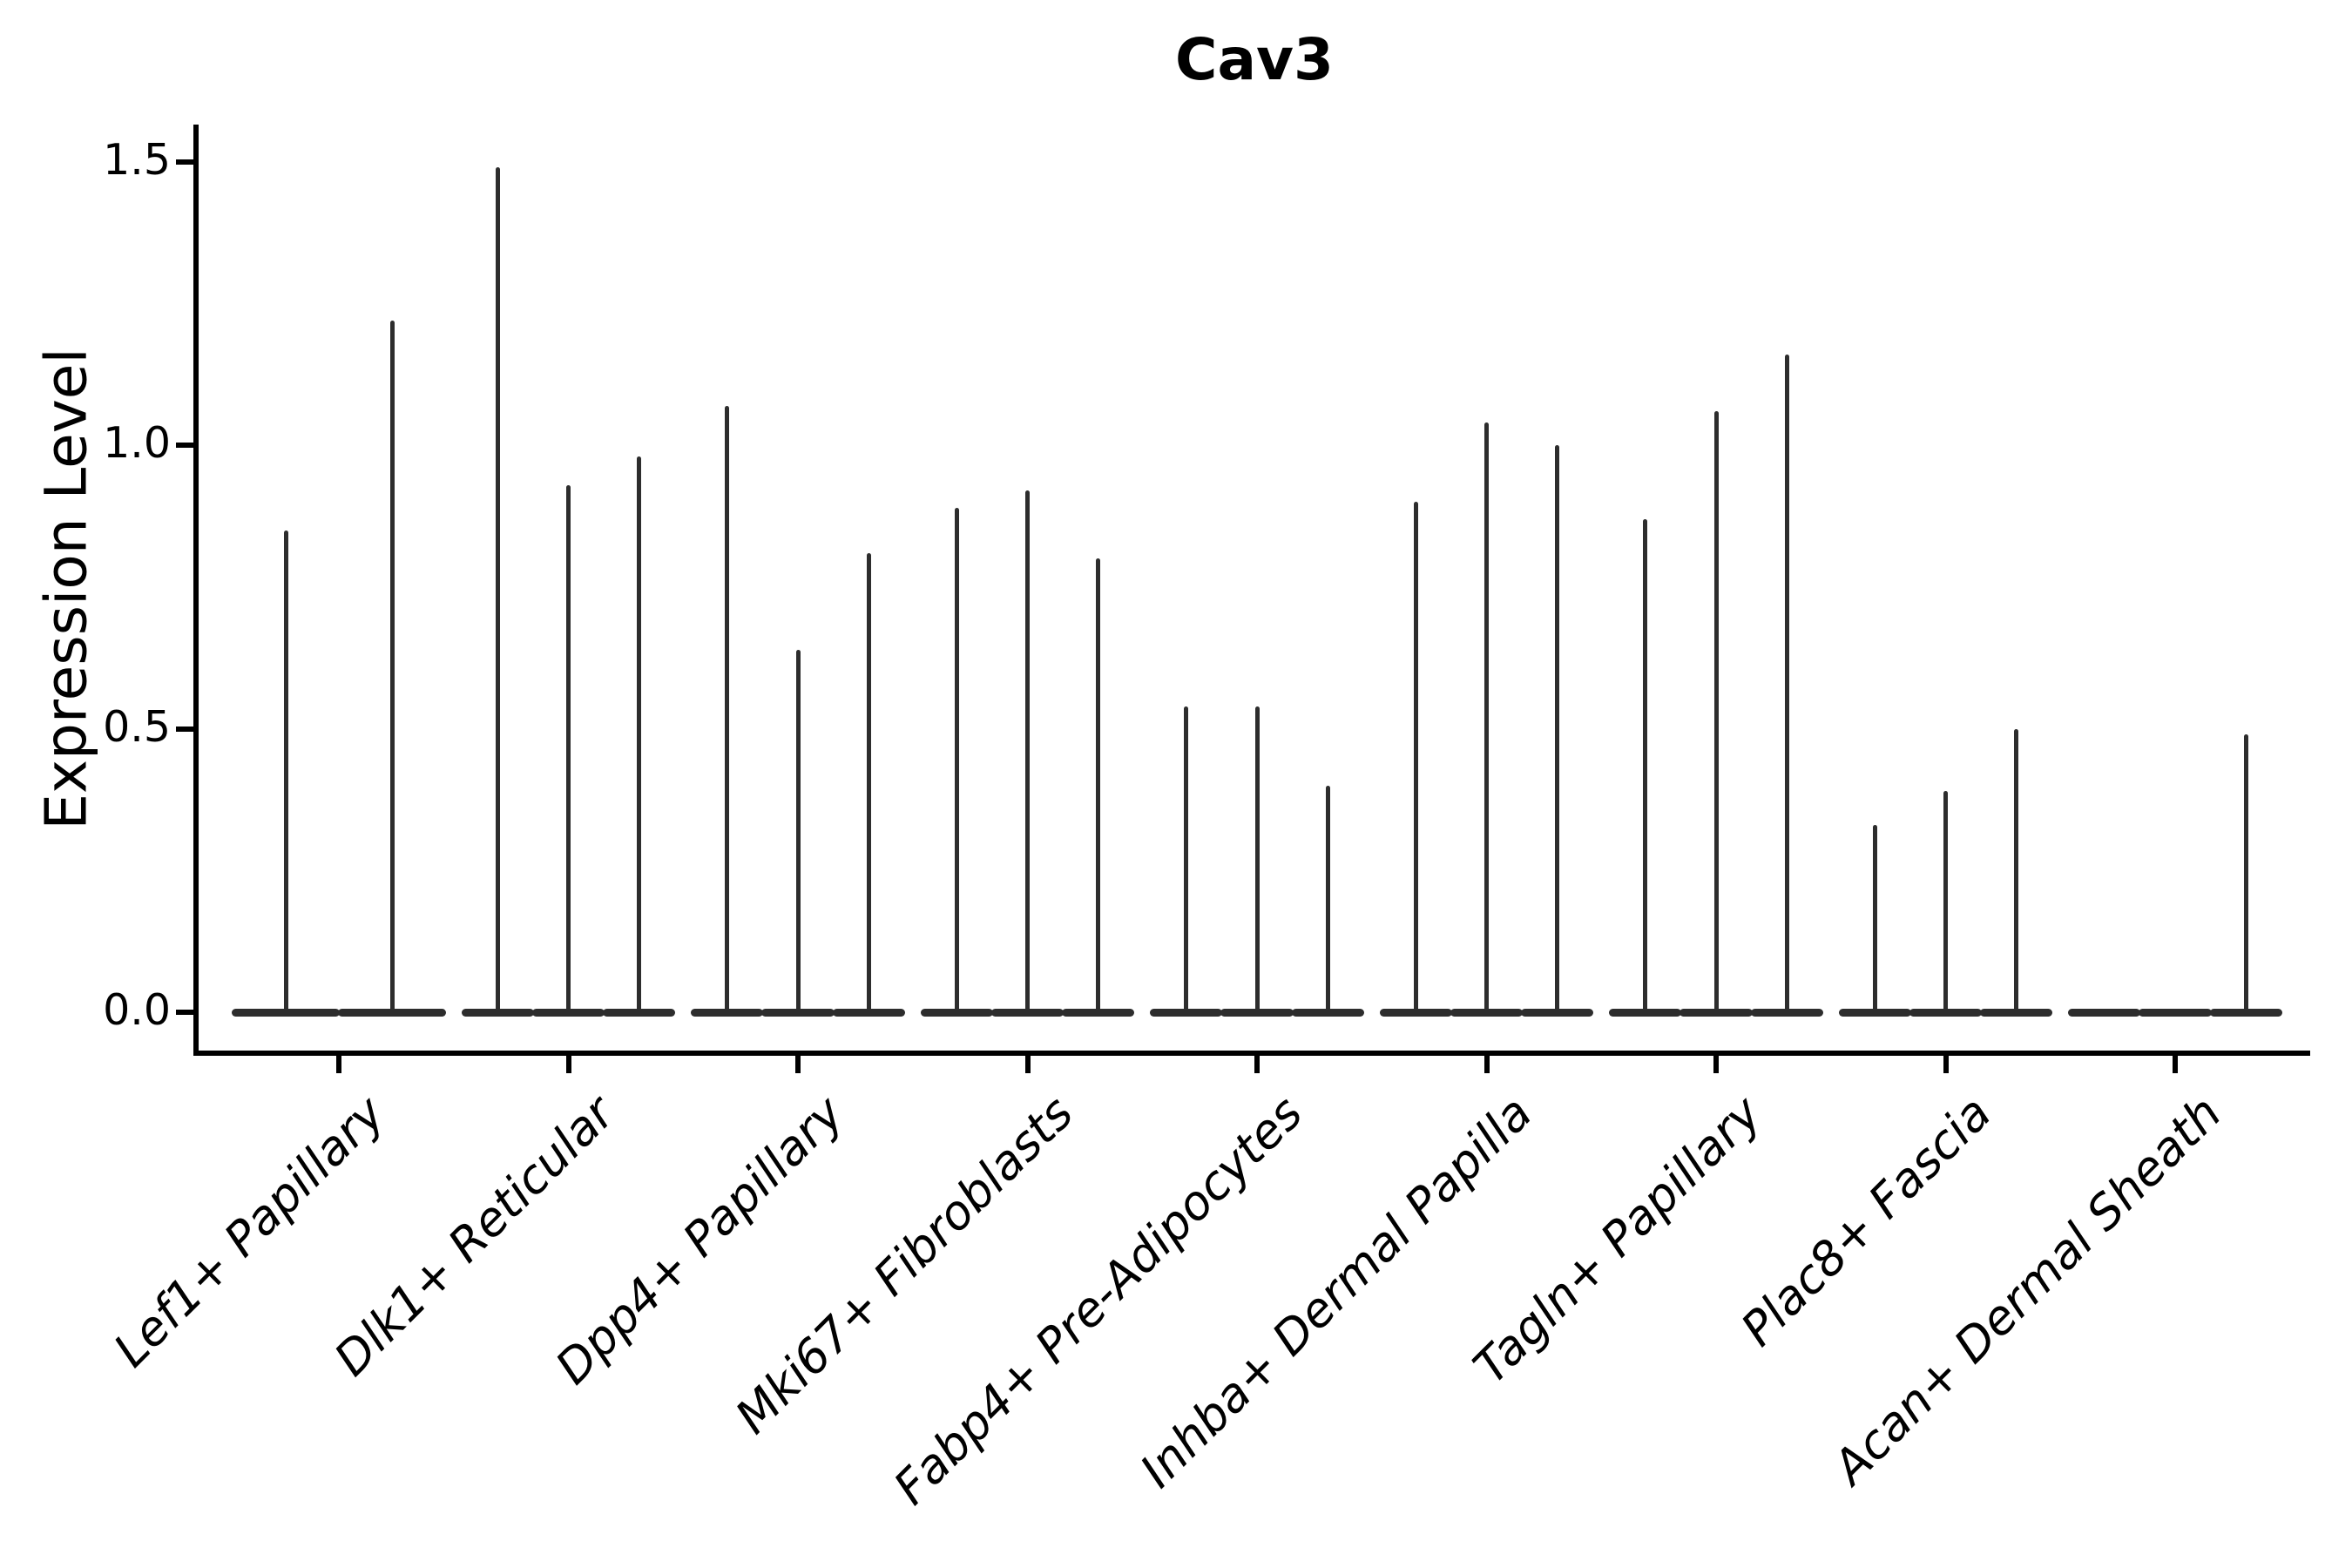 This screenshot has height=1568, width=2352. What do you see at coordinates (137, 726) in the screenshot?
I see `y-tick-label: 0.5` at bounding box center [137, 726].